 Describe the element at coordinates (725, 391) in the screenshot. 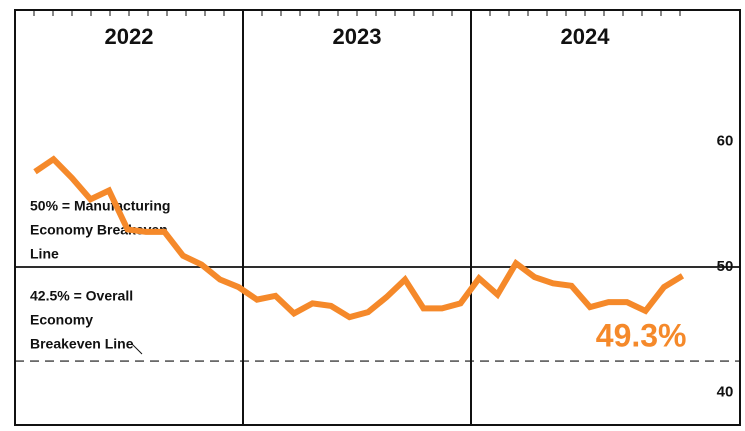

I see `y-tick-label: 40` at that location.